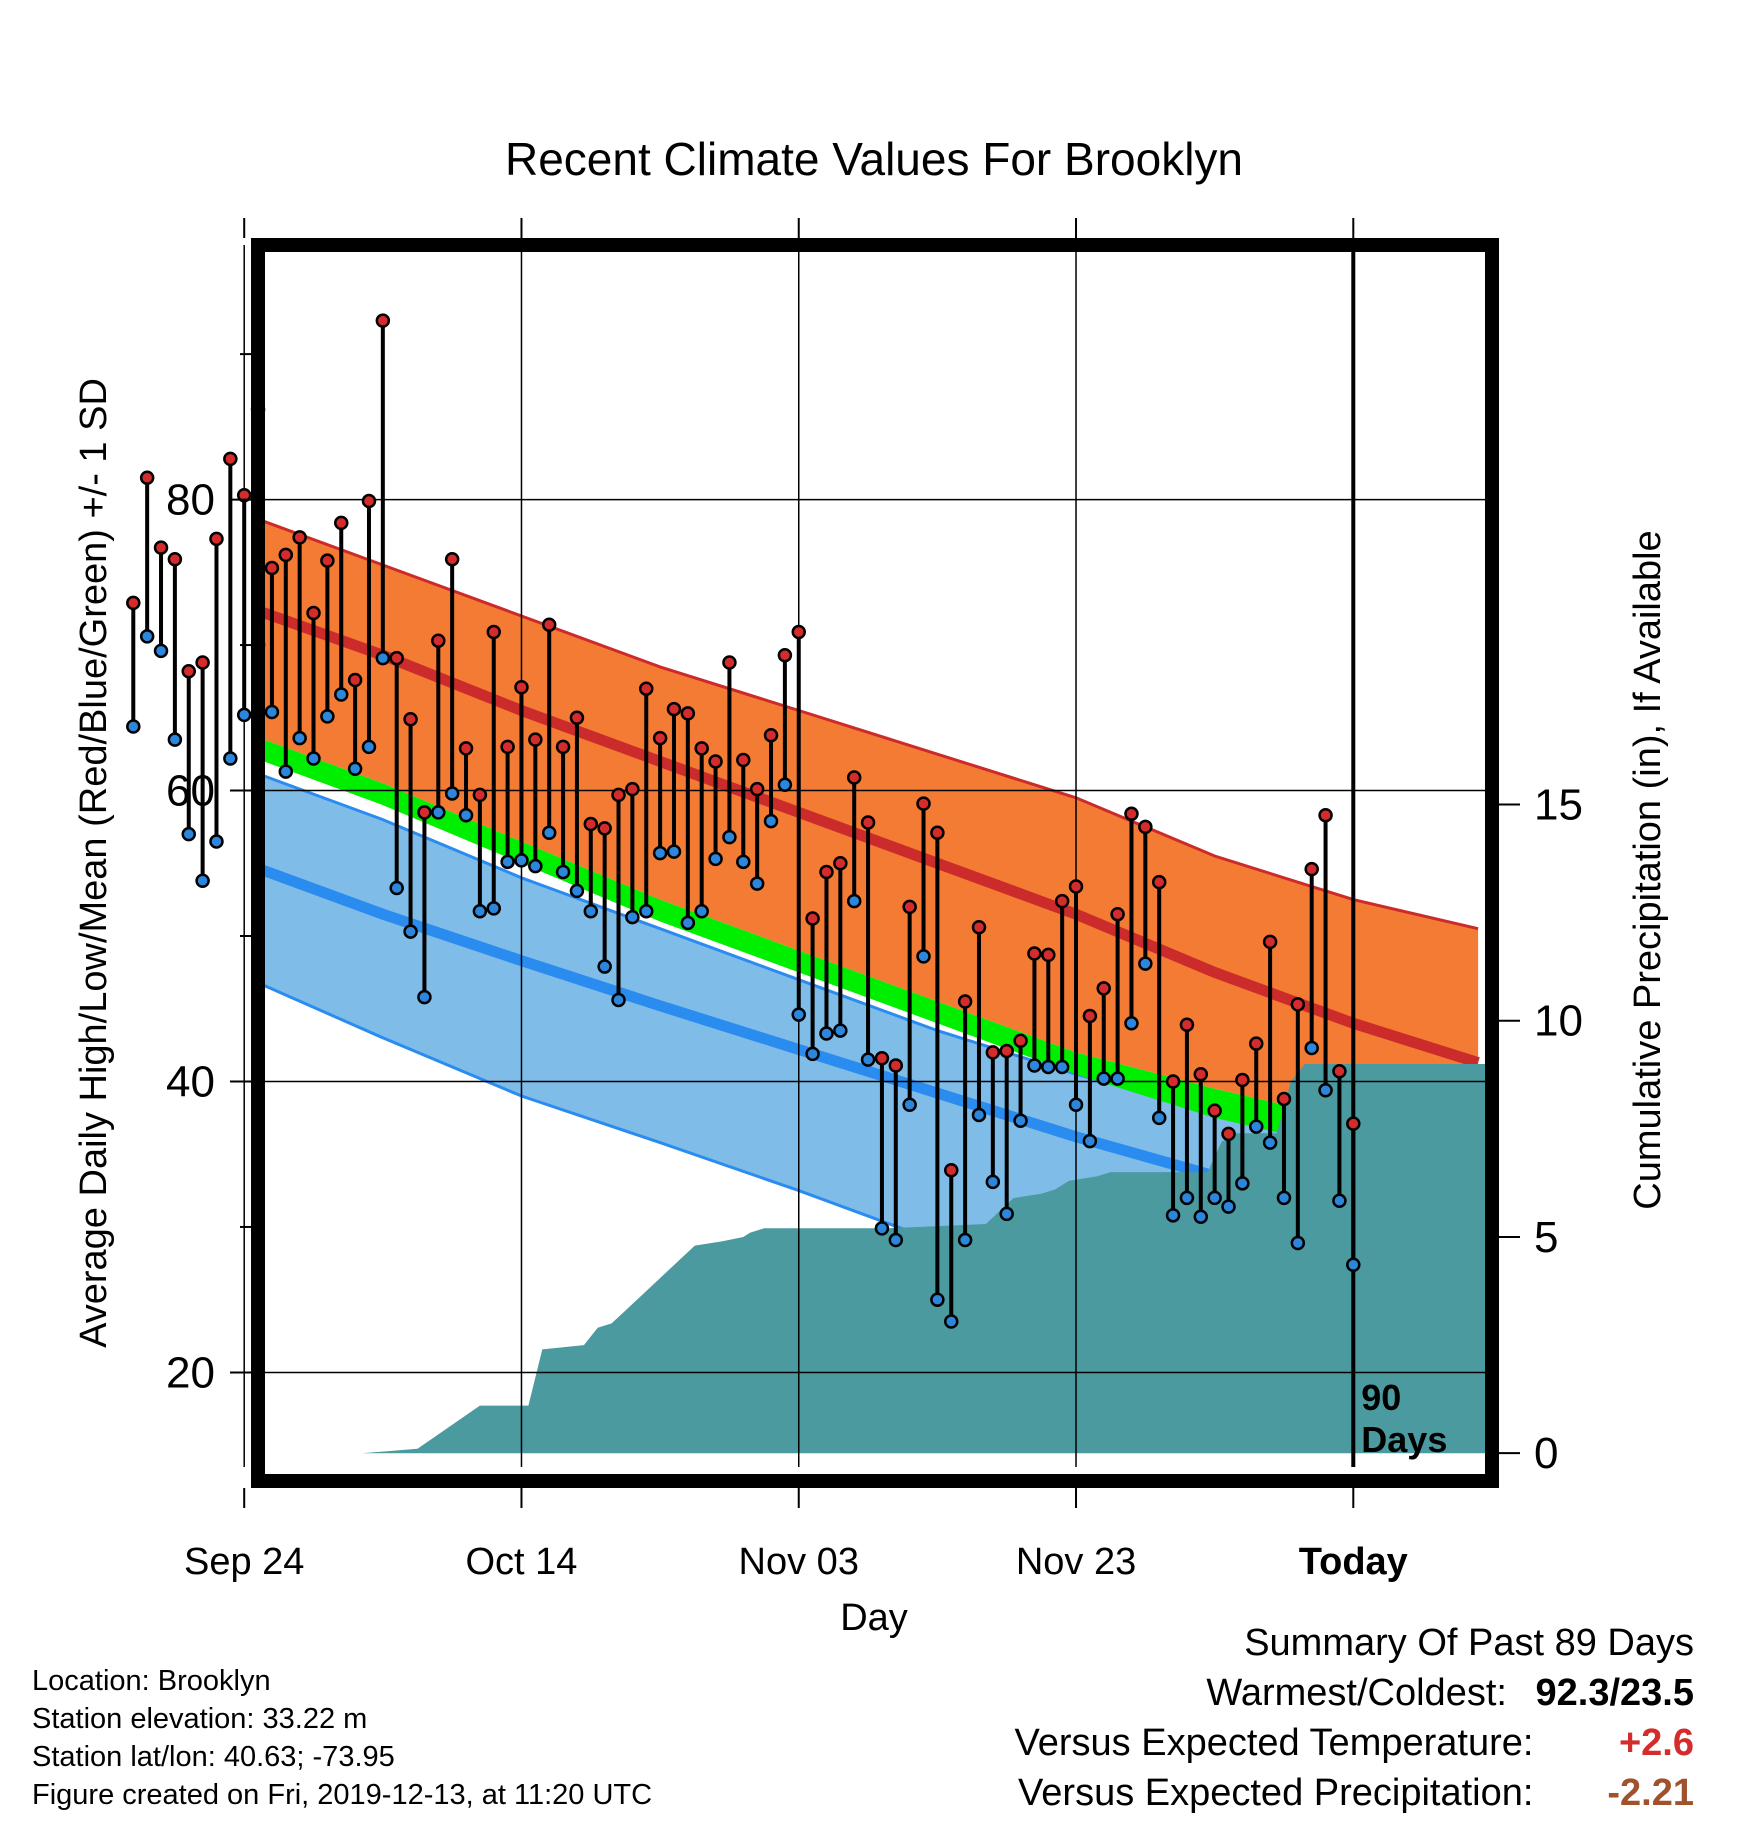 The image size is (1748, 1828). What do you see at coordinates (875, 1259) in the screenshot?
I see `precip-area` at bounding box center [875, 1259].